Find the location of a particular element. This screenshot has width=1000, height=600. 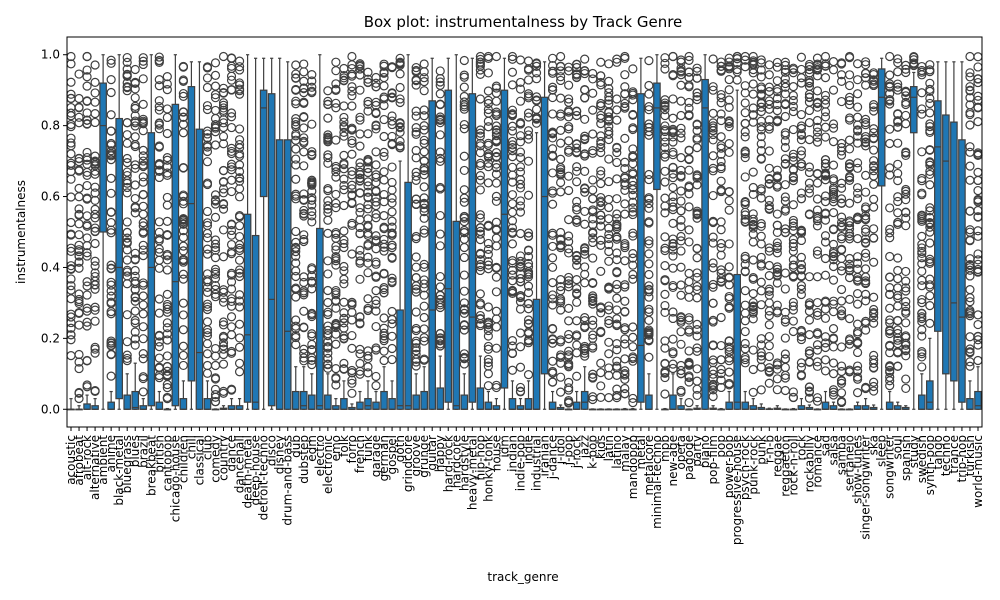

box-house is located at coordinates (496, 230).